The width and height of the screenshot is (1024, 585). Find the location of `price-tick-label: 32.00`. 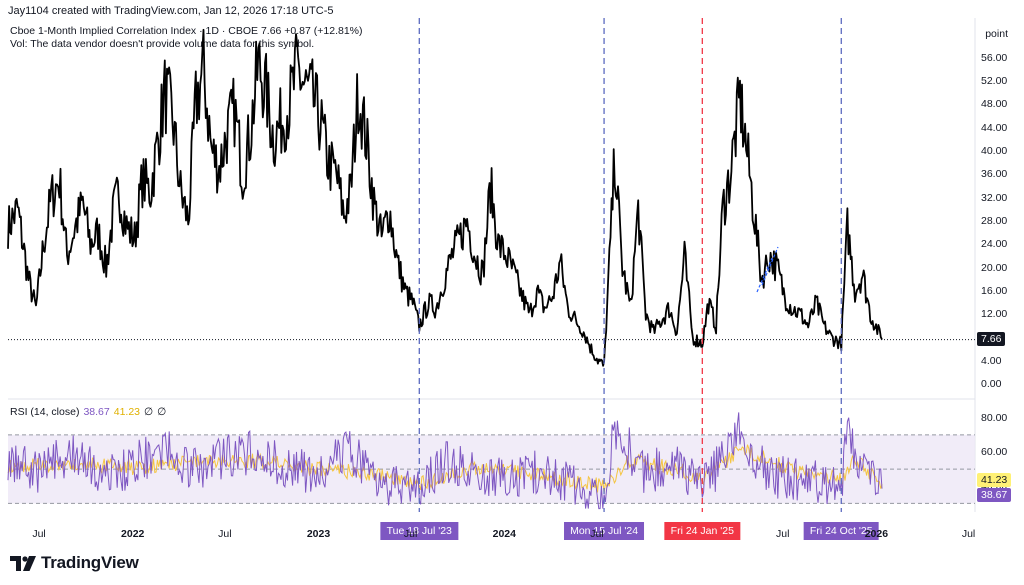

price-tick-label: 32.00 is located at coordinates (994, 197).